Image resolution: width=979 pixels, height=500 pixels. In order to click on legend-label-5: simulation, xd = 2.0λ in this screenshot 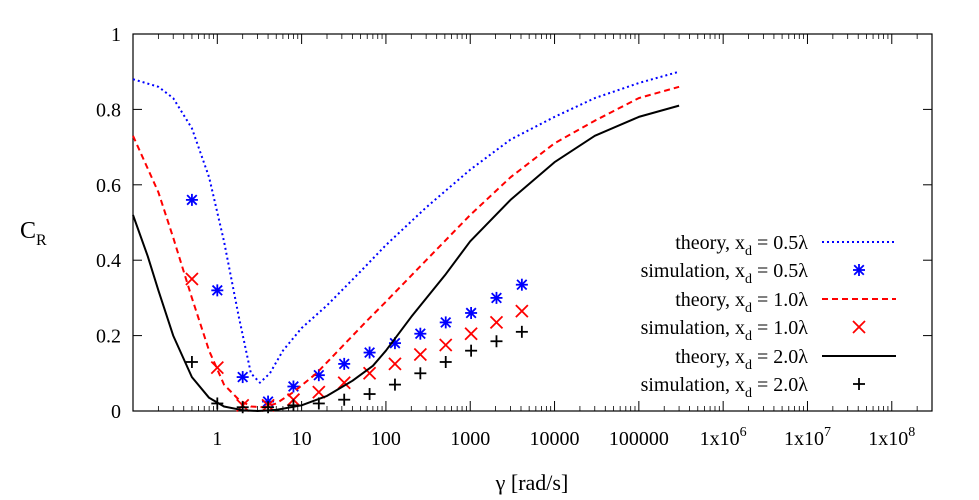, I will do `click(725, 387)`.